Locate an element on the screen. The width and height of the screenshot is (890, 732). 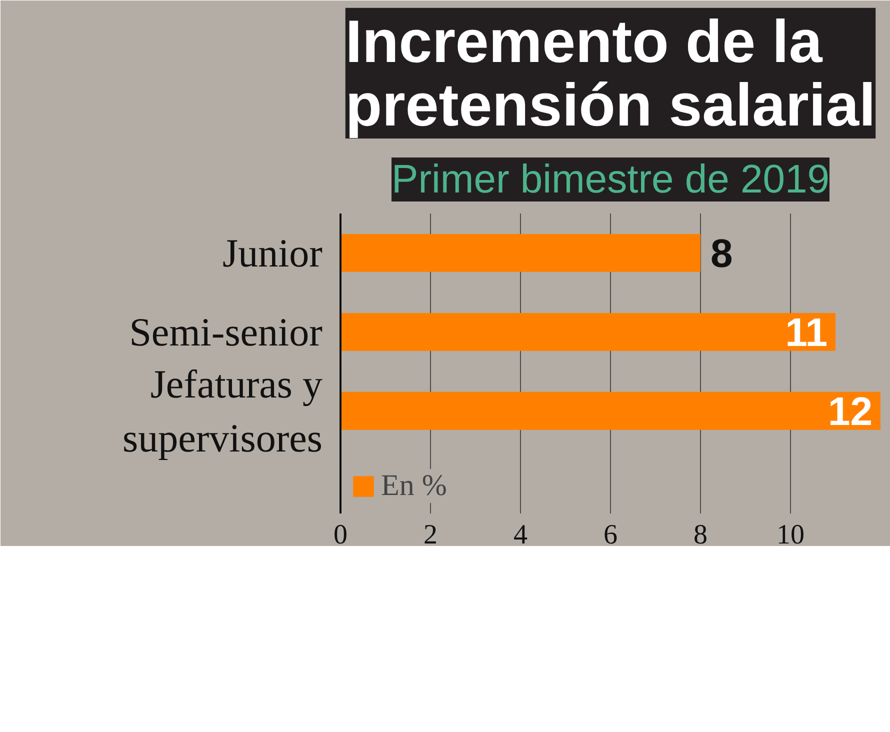
x-tick-label: 8 is located at coordinates (701, 535).